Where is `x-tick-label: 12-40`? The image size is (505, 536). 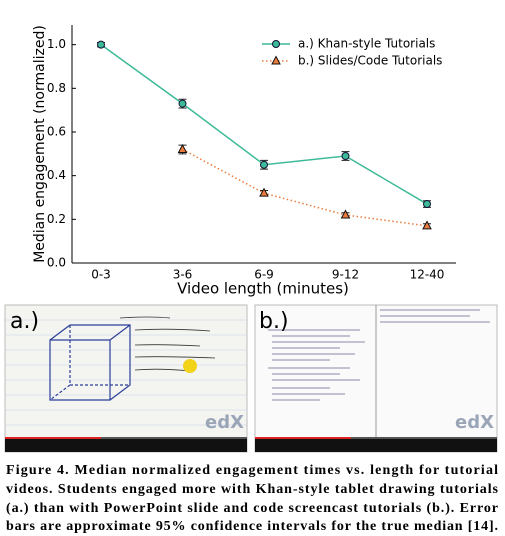 x-tick-label: 12-40 is located at coordinates (427, 275).